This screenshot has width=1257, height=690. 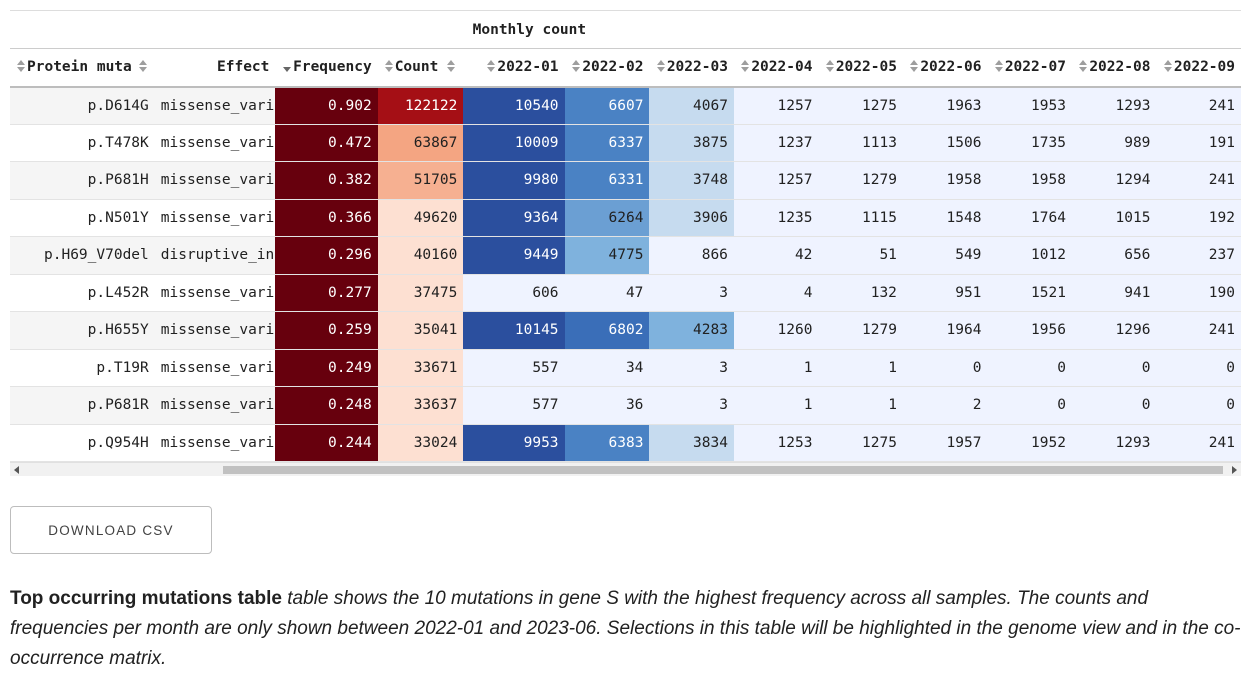 What do you see at coordinates (607, 368) in the screenshot?
I see `month-count-cell: 34` at bounding box center [607, 368].